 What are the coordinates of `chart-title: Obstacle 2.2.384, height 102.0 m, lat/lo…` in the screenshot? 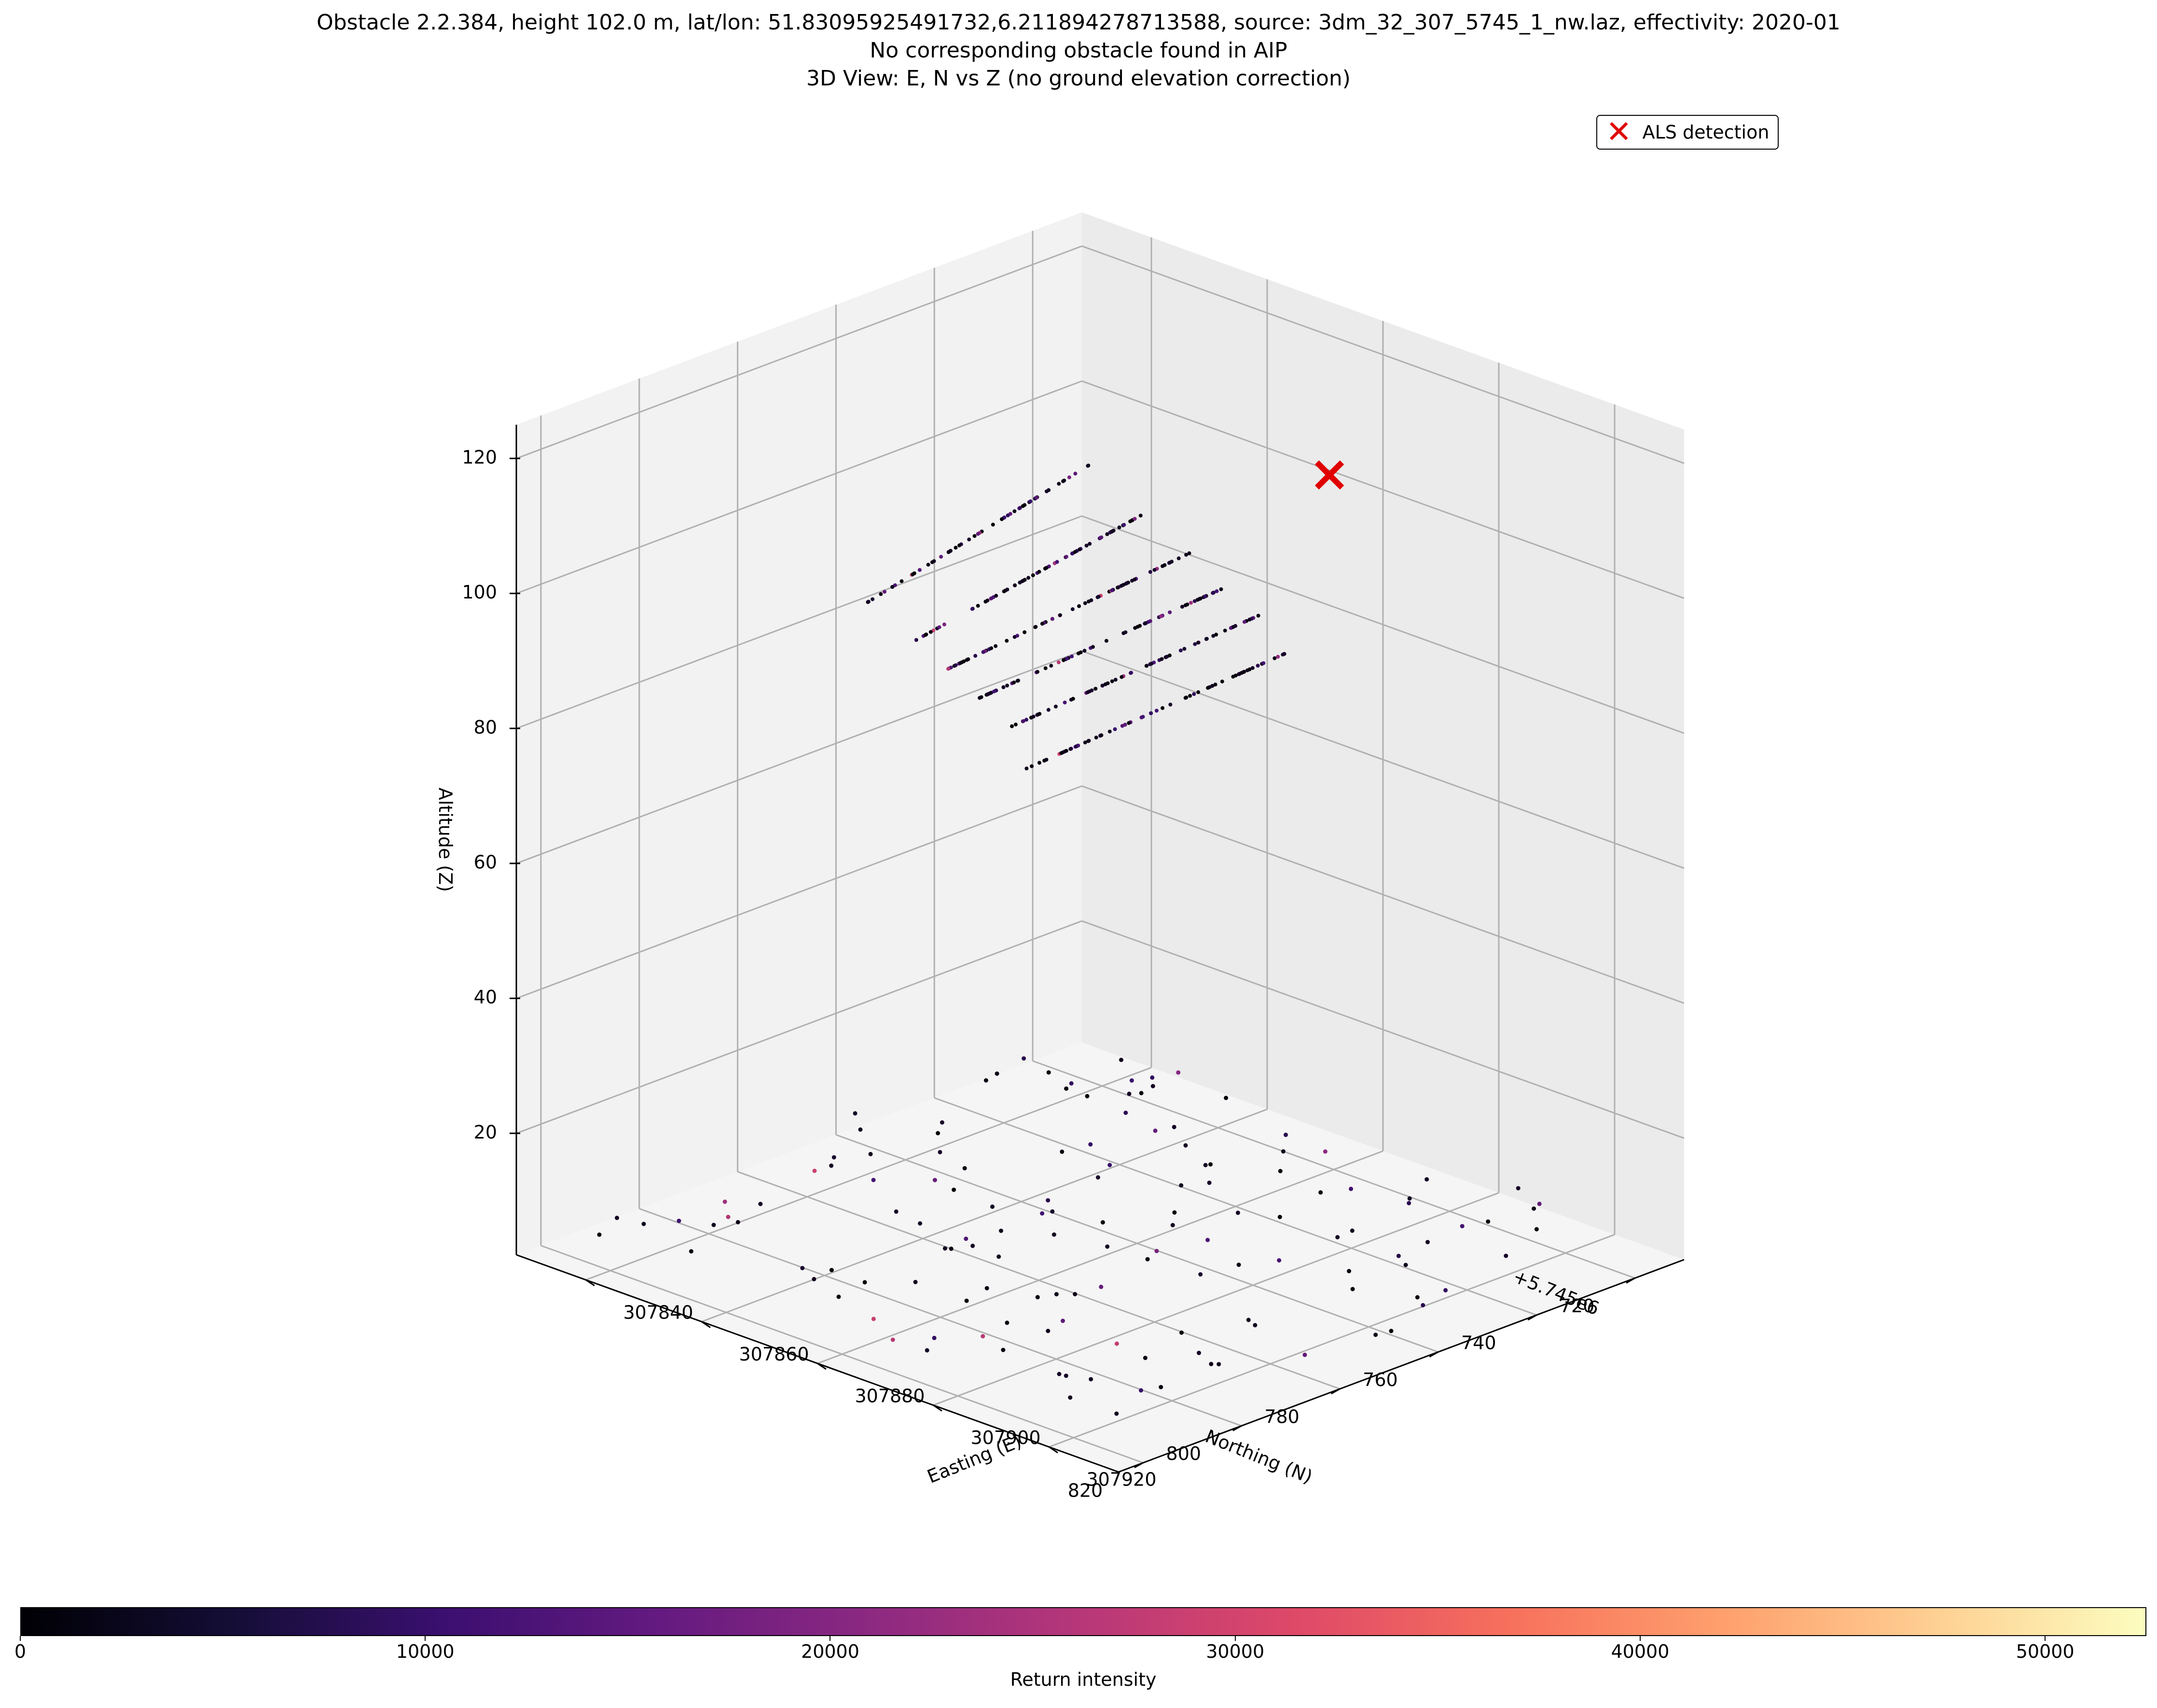 It's located at (1078, 51).